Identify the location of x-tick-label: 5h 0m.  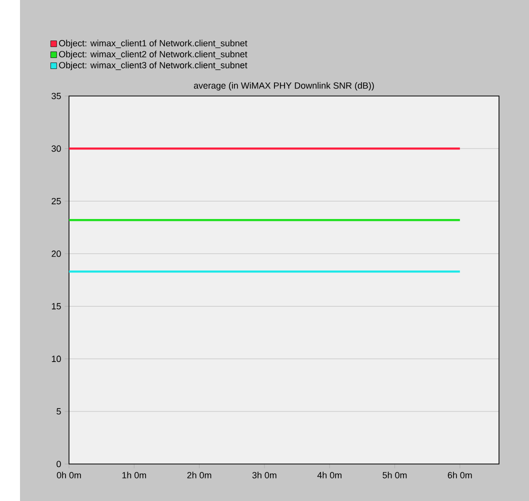
(394, 475).